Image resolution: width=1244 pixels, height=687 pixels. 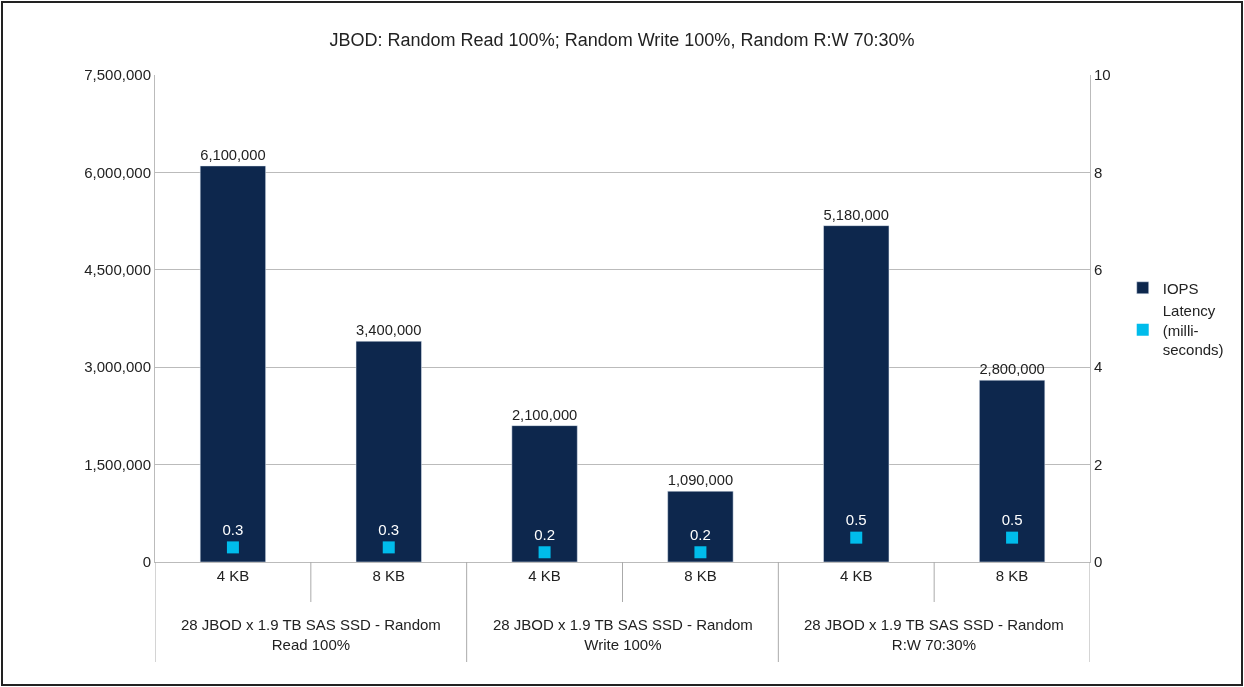 What do you see at coordinates (117, 270) in the screenshot?
I see `y-tick-label: 4,500,000` at bounding box center [117, 270].